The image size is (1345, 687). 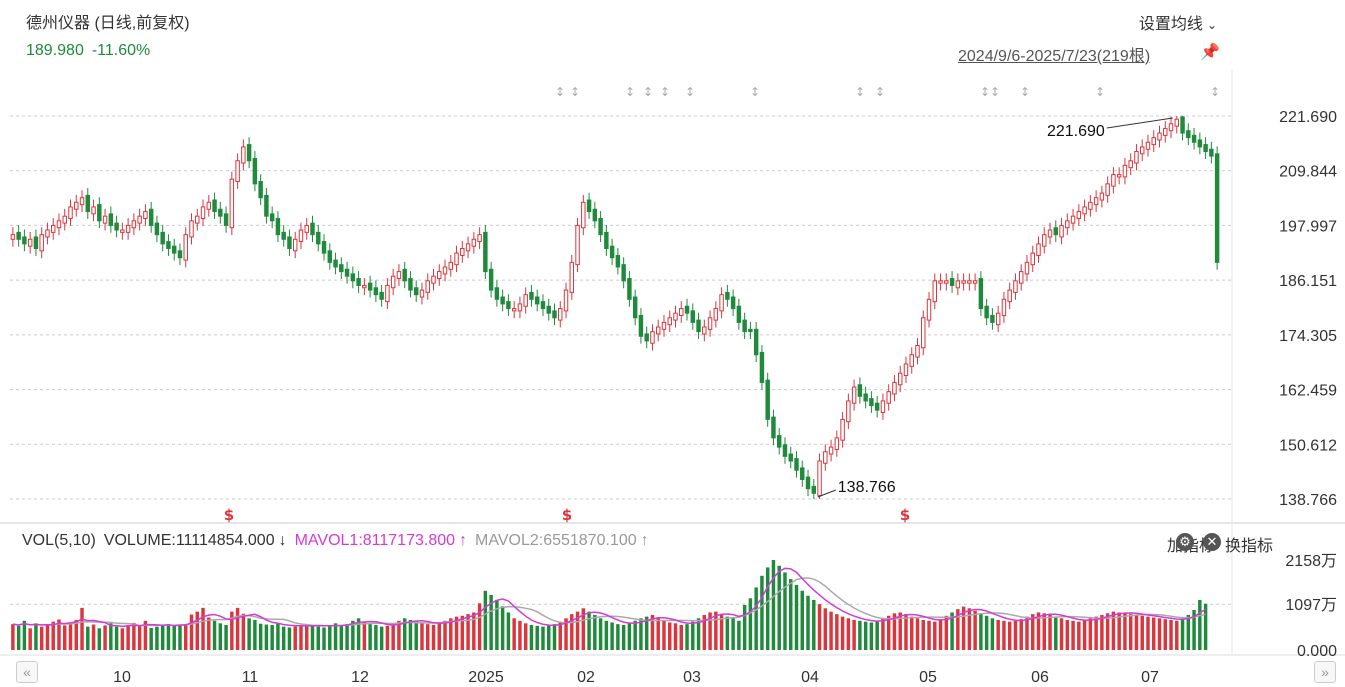 What do you see at coordinates (1210, 52) in the screenshot?
I see `pin-icon: 📌` at bounding box center [1210, 52].